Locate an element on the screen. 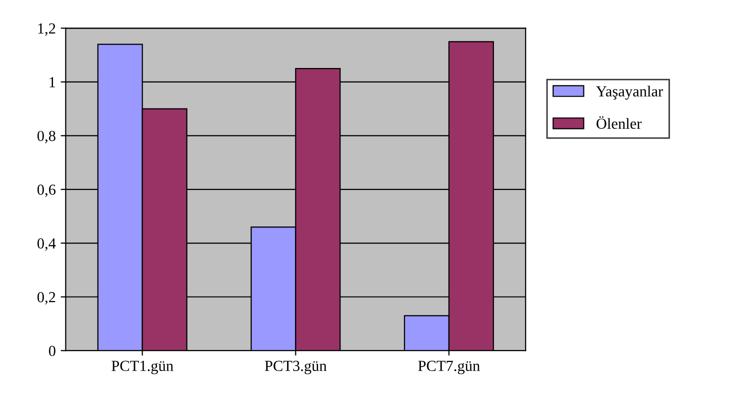 This screenshot has height=403, width=730. x-tick-label: PCT1.gün is located at coordinates (143, 367).